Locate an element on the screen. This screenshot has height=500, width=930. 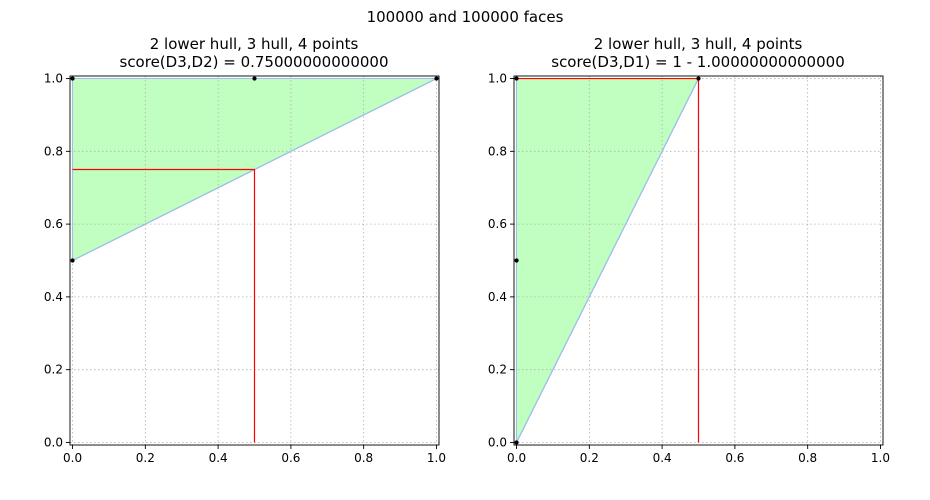
left-x-tick-label-3: 0.6 is located at coordinates (290, 458).